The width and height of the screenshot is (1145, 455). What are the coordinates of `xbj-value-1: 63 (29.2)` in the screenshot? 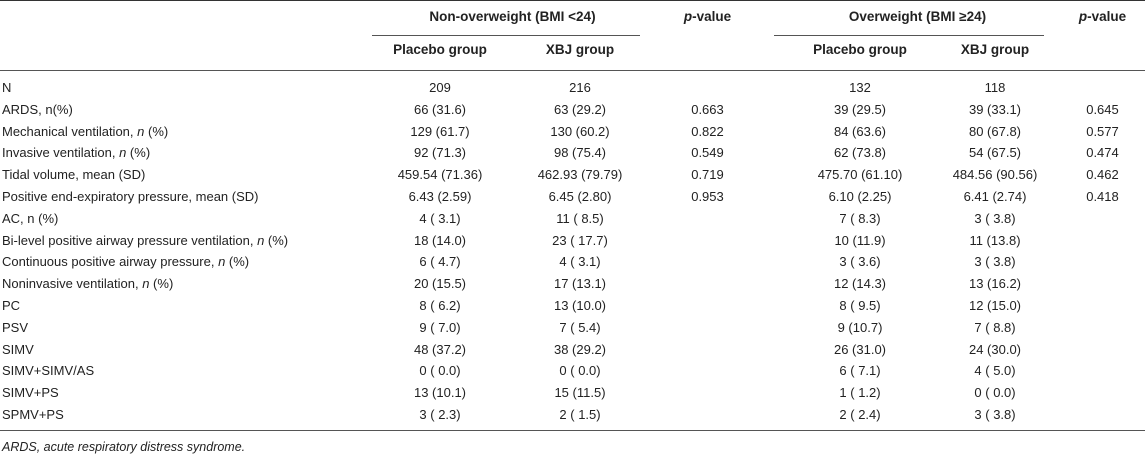 It's located at (580, 109).